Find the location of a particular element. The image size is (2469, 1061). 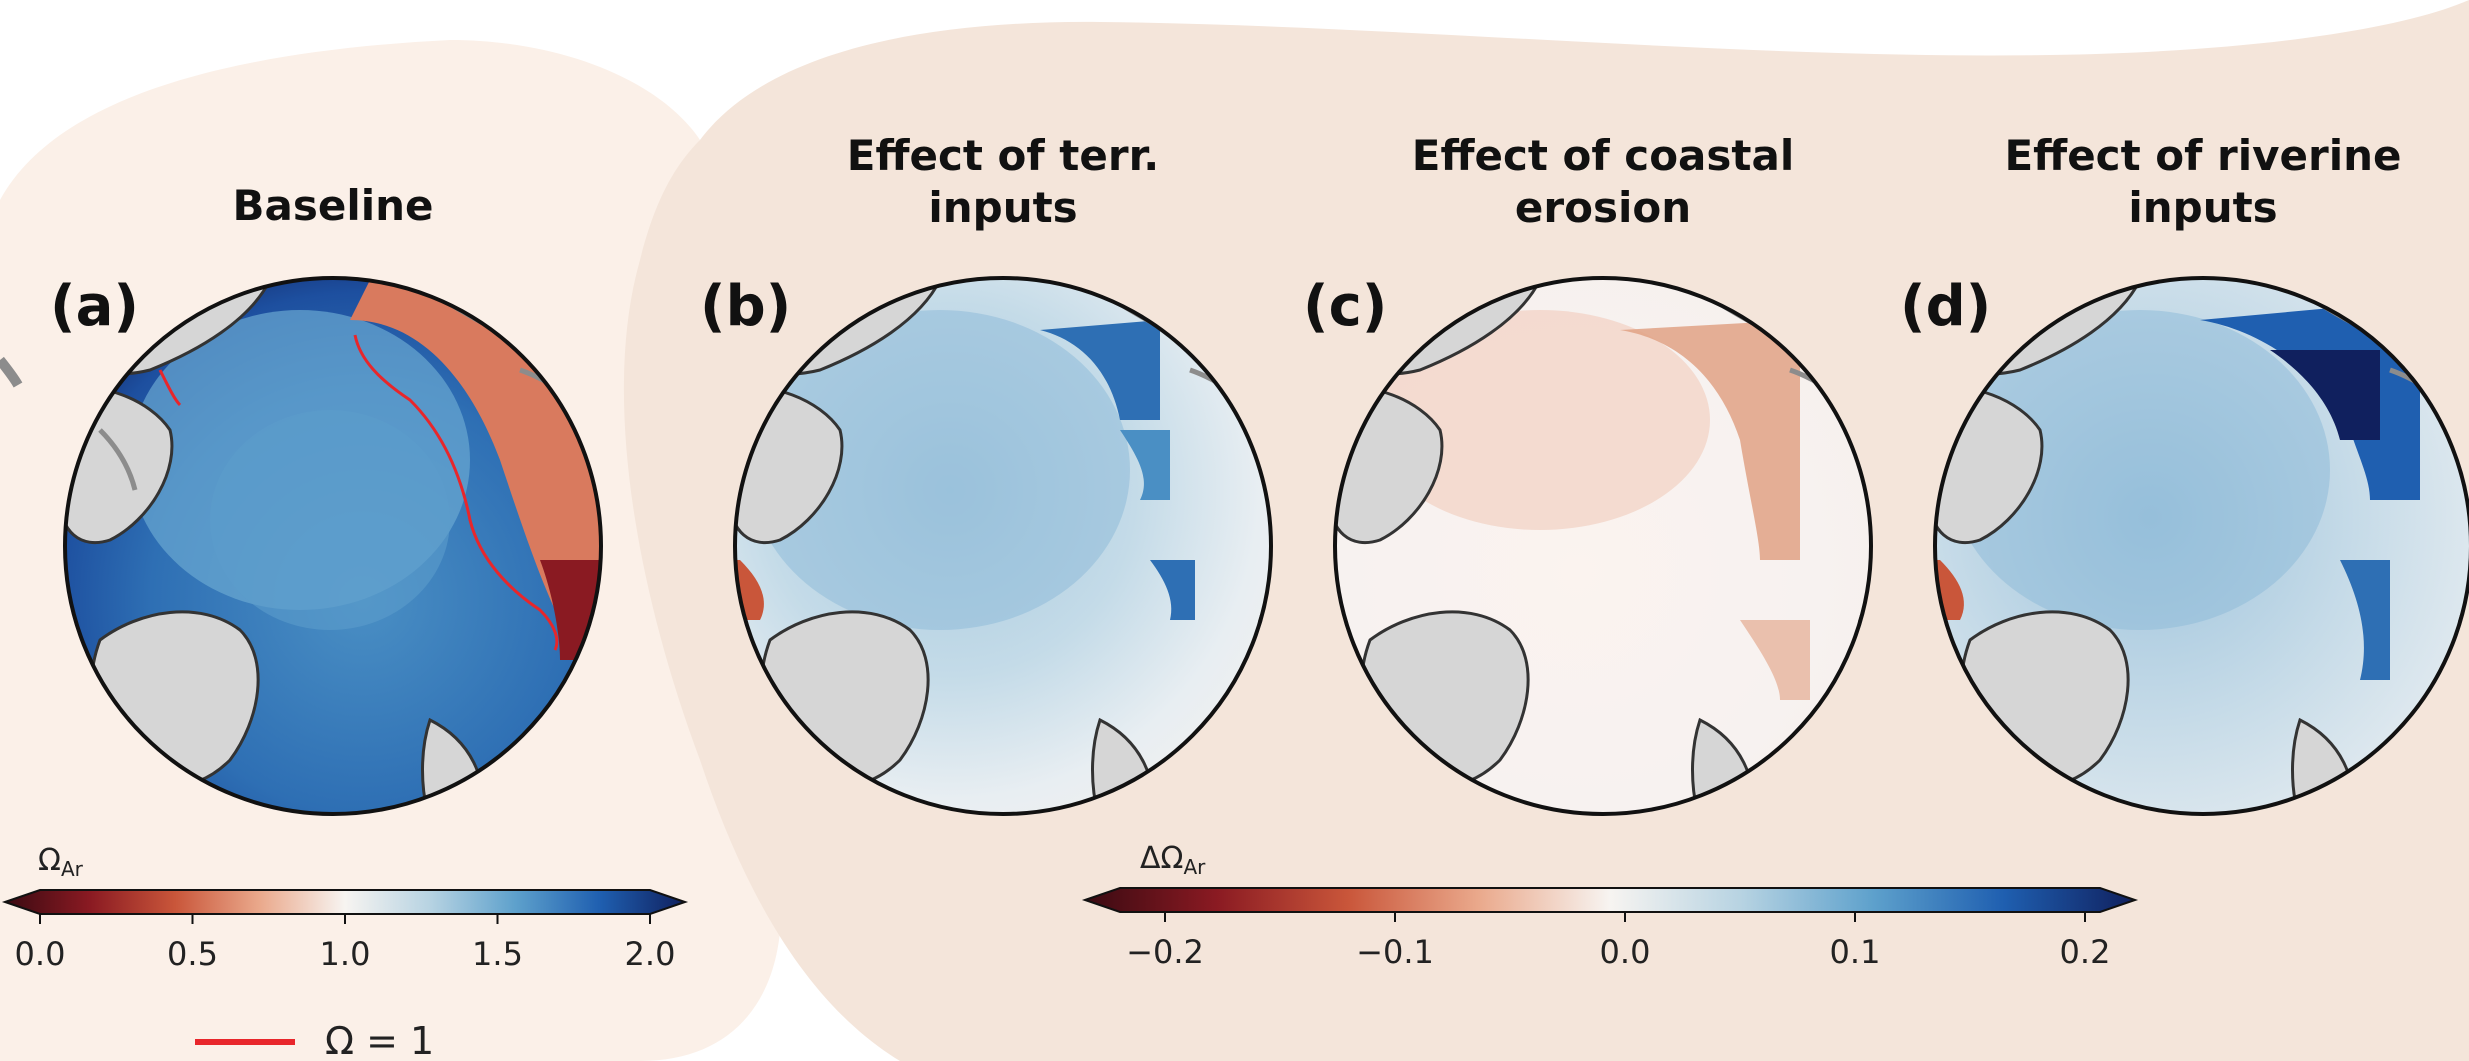

colorbar-left-bar is located at coordinates (345, 902).